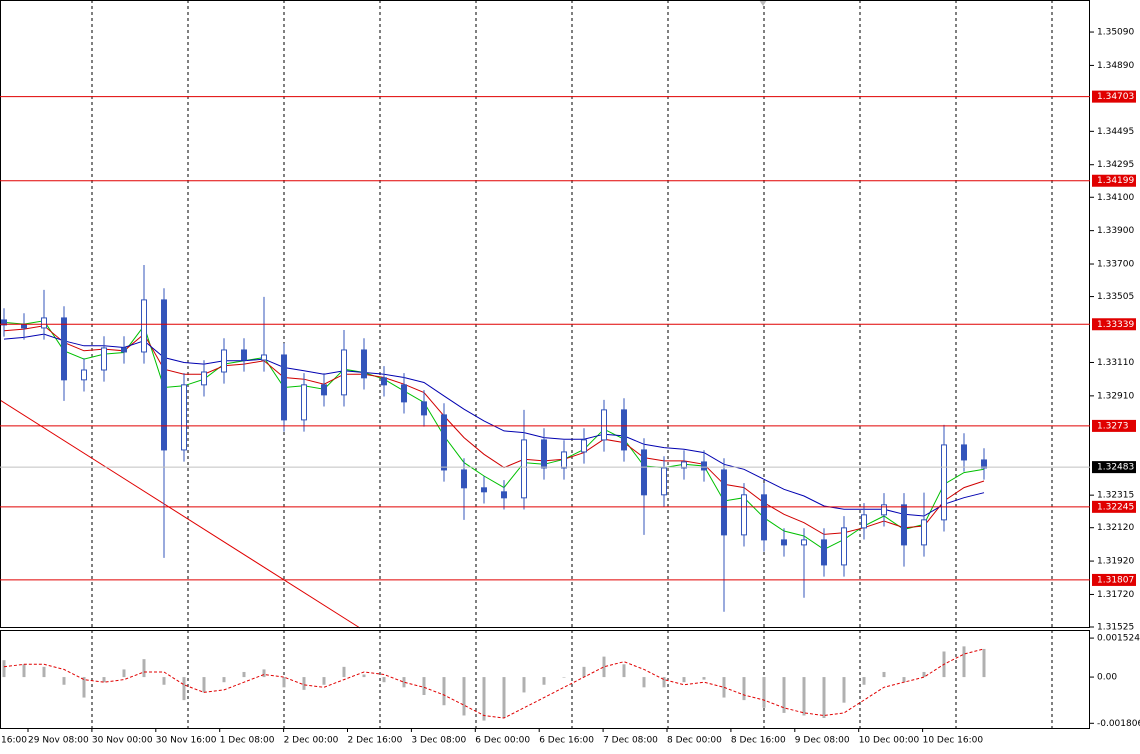  Describe the element at coordinates (180, 514) in the screenshot. I see `trend-line` at that location.